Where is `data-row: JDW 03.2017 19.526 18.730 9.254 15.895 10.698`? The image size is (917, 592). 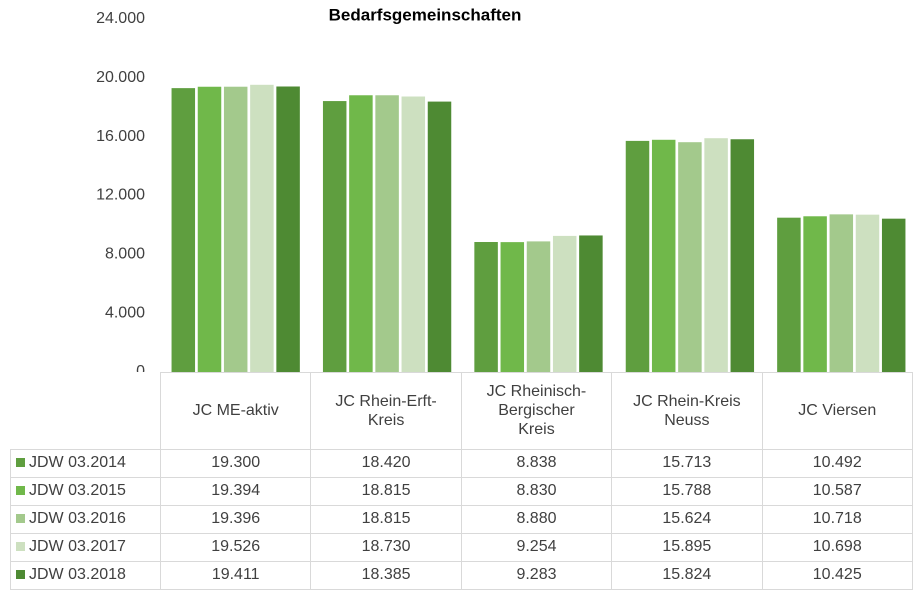
data-row: JDW 03.2017 19.526 18.730 9.254 15.895 10.698 is located at coordinates (461, 547).